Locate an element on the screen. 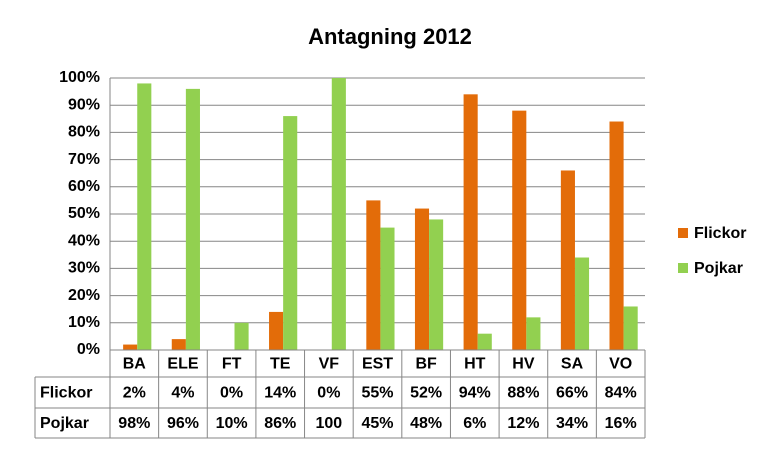  table-value: 4% is located at coordinates (182, 393).